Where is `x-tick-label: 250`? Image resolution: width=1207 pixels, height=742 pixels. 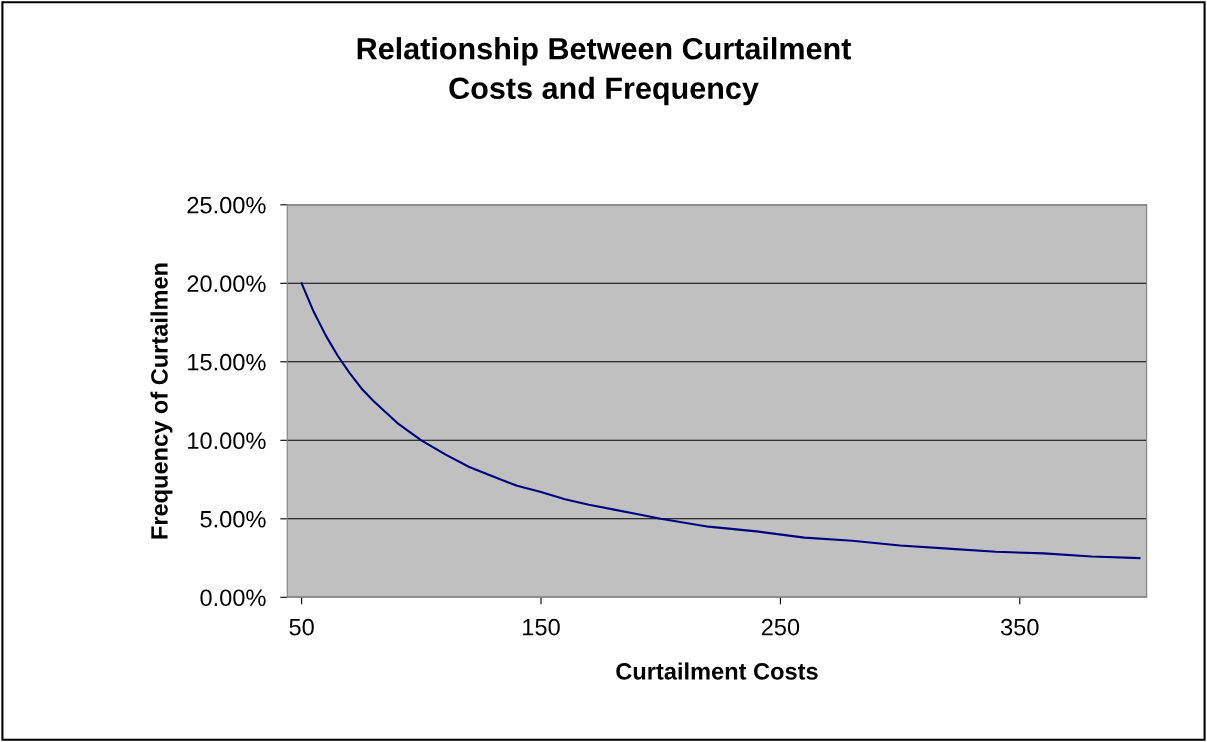 x-tick-label: 250 is located at coordinates (780, 627).